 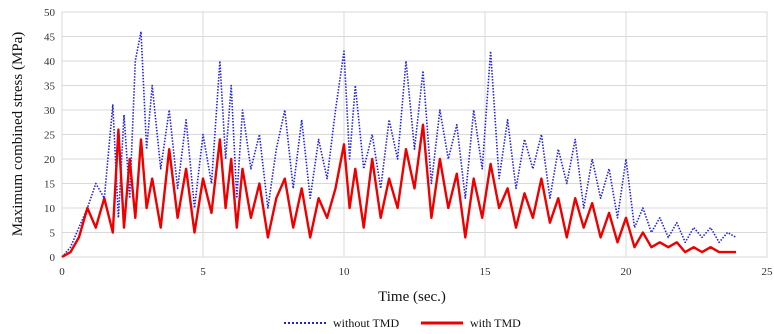 I want to click on x-axis-title: Time (sec.), so click(x=412, y=297).